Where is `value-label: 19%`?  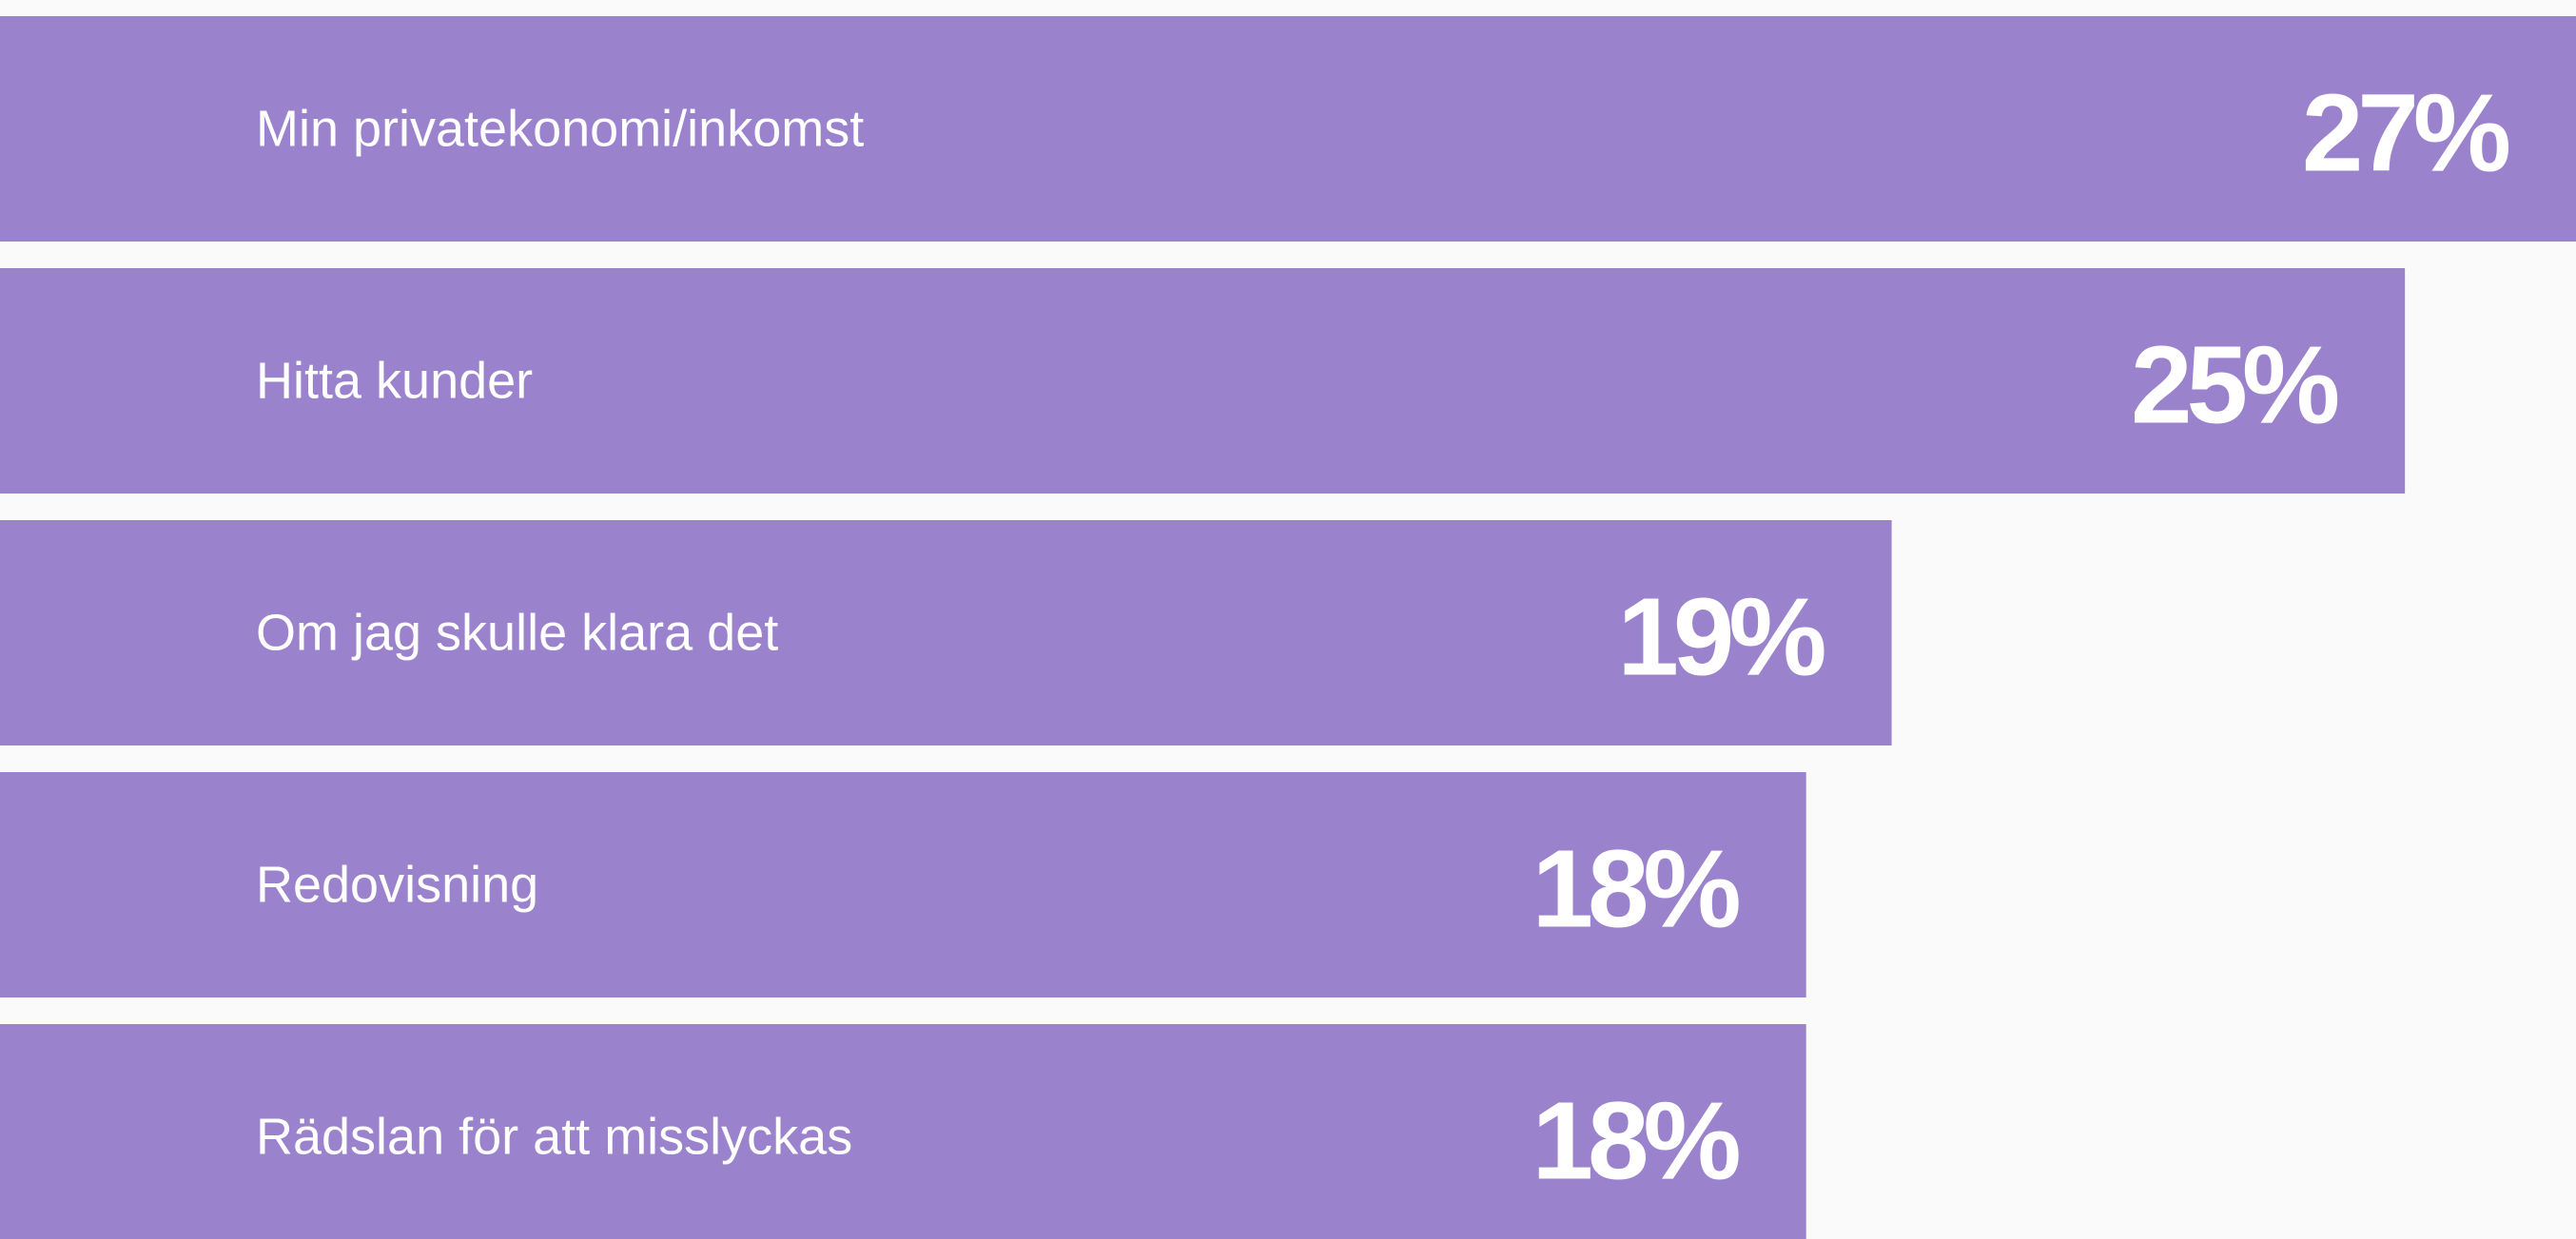 value-label: 19% is located at coordinates (1721, 637).